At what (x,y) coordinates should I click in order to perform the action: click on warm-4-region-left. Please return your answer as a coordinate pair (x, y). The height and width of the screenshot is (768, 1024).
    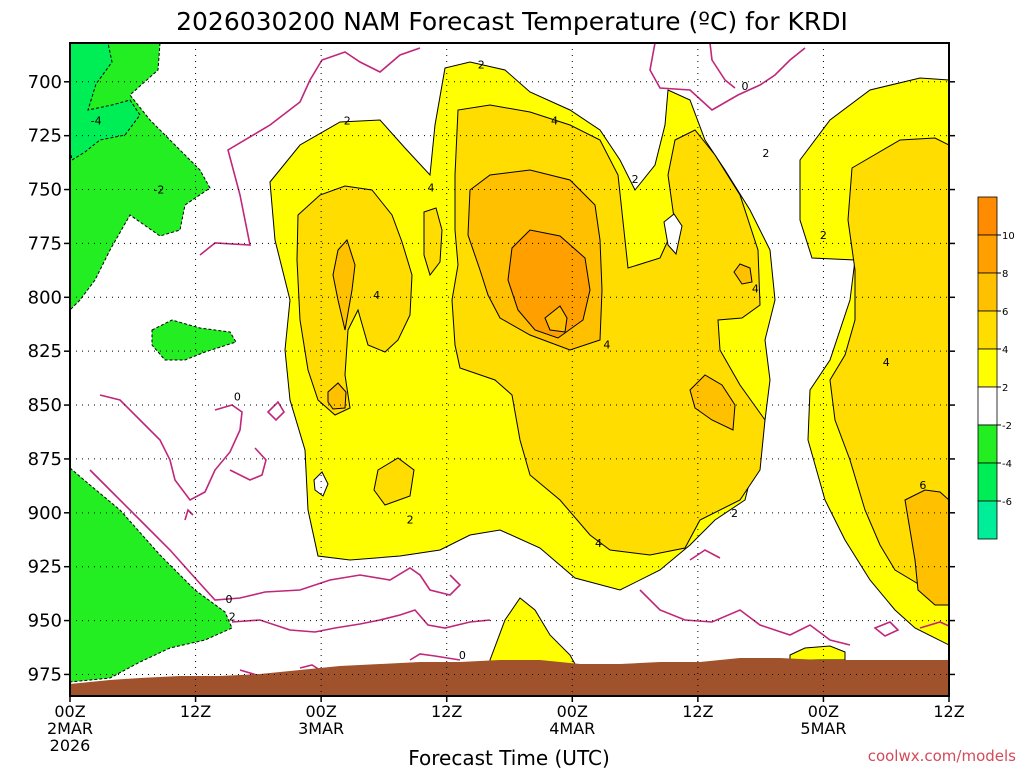
    Looking at the image, I should click on (354, 300).